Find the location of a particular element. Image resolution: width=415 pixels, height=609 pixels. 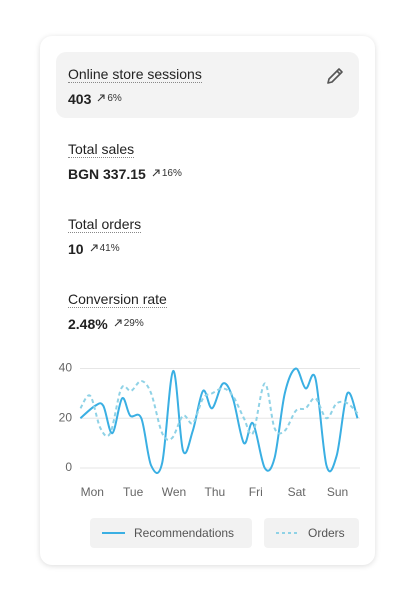

legend-label: Recommendations is located at coordinates (184, 533).